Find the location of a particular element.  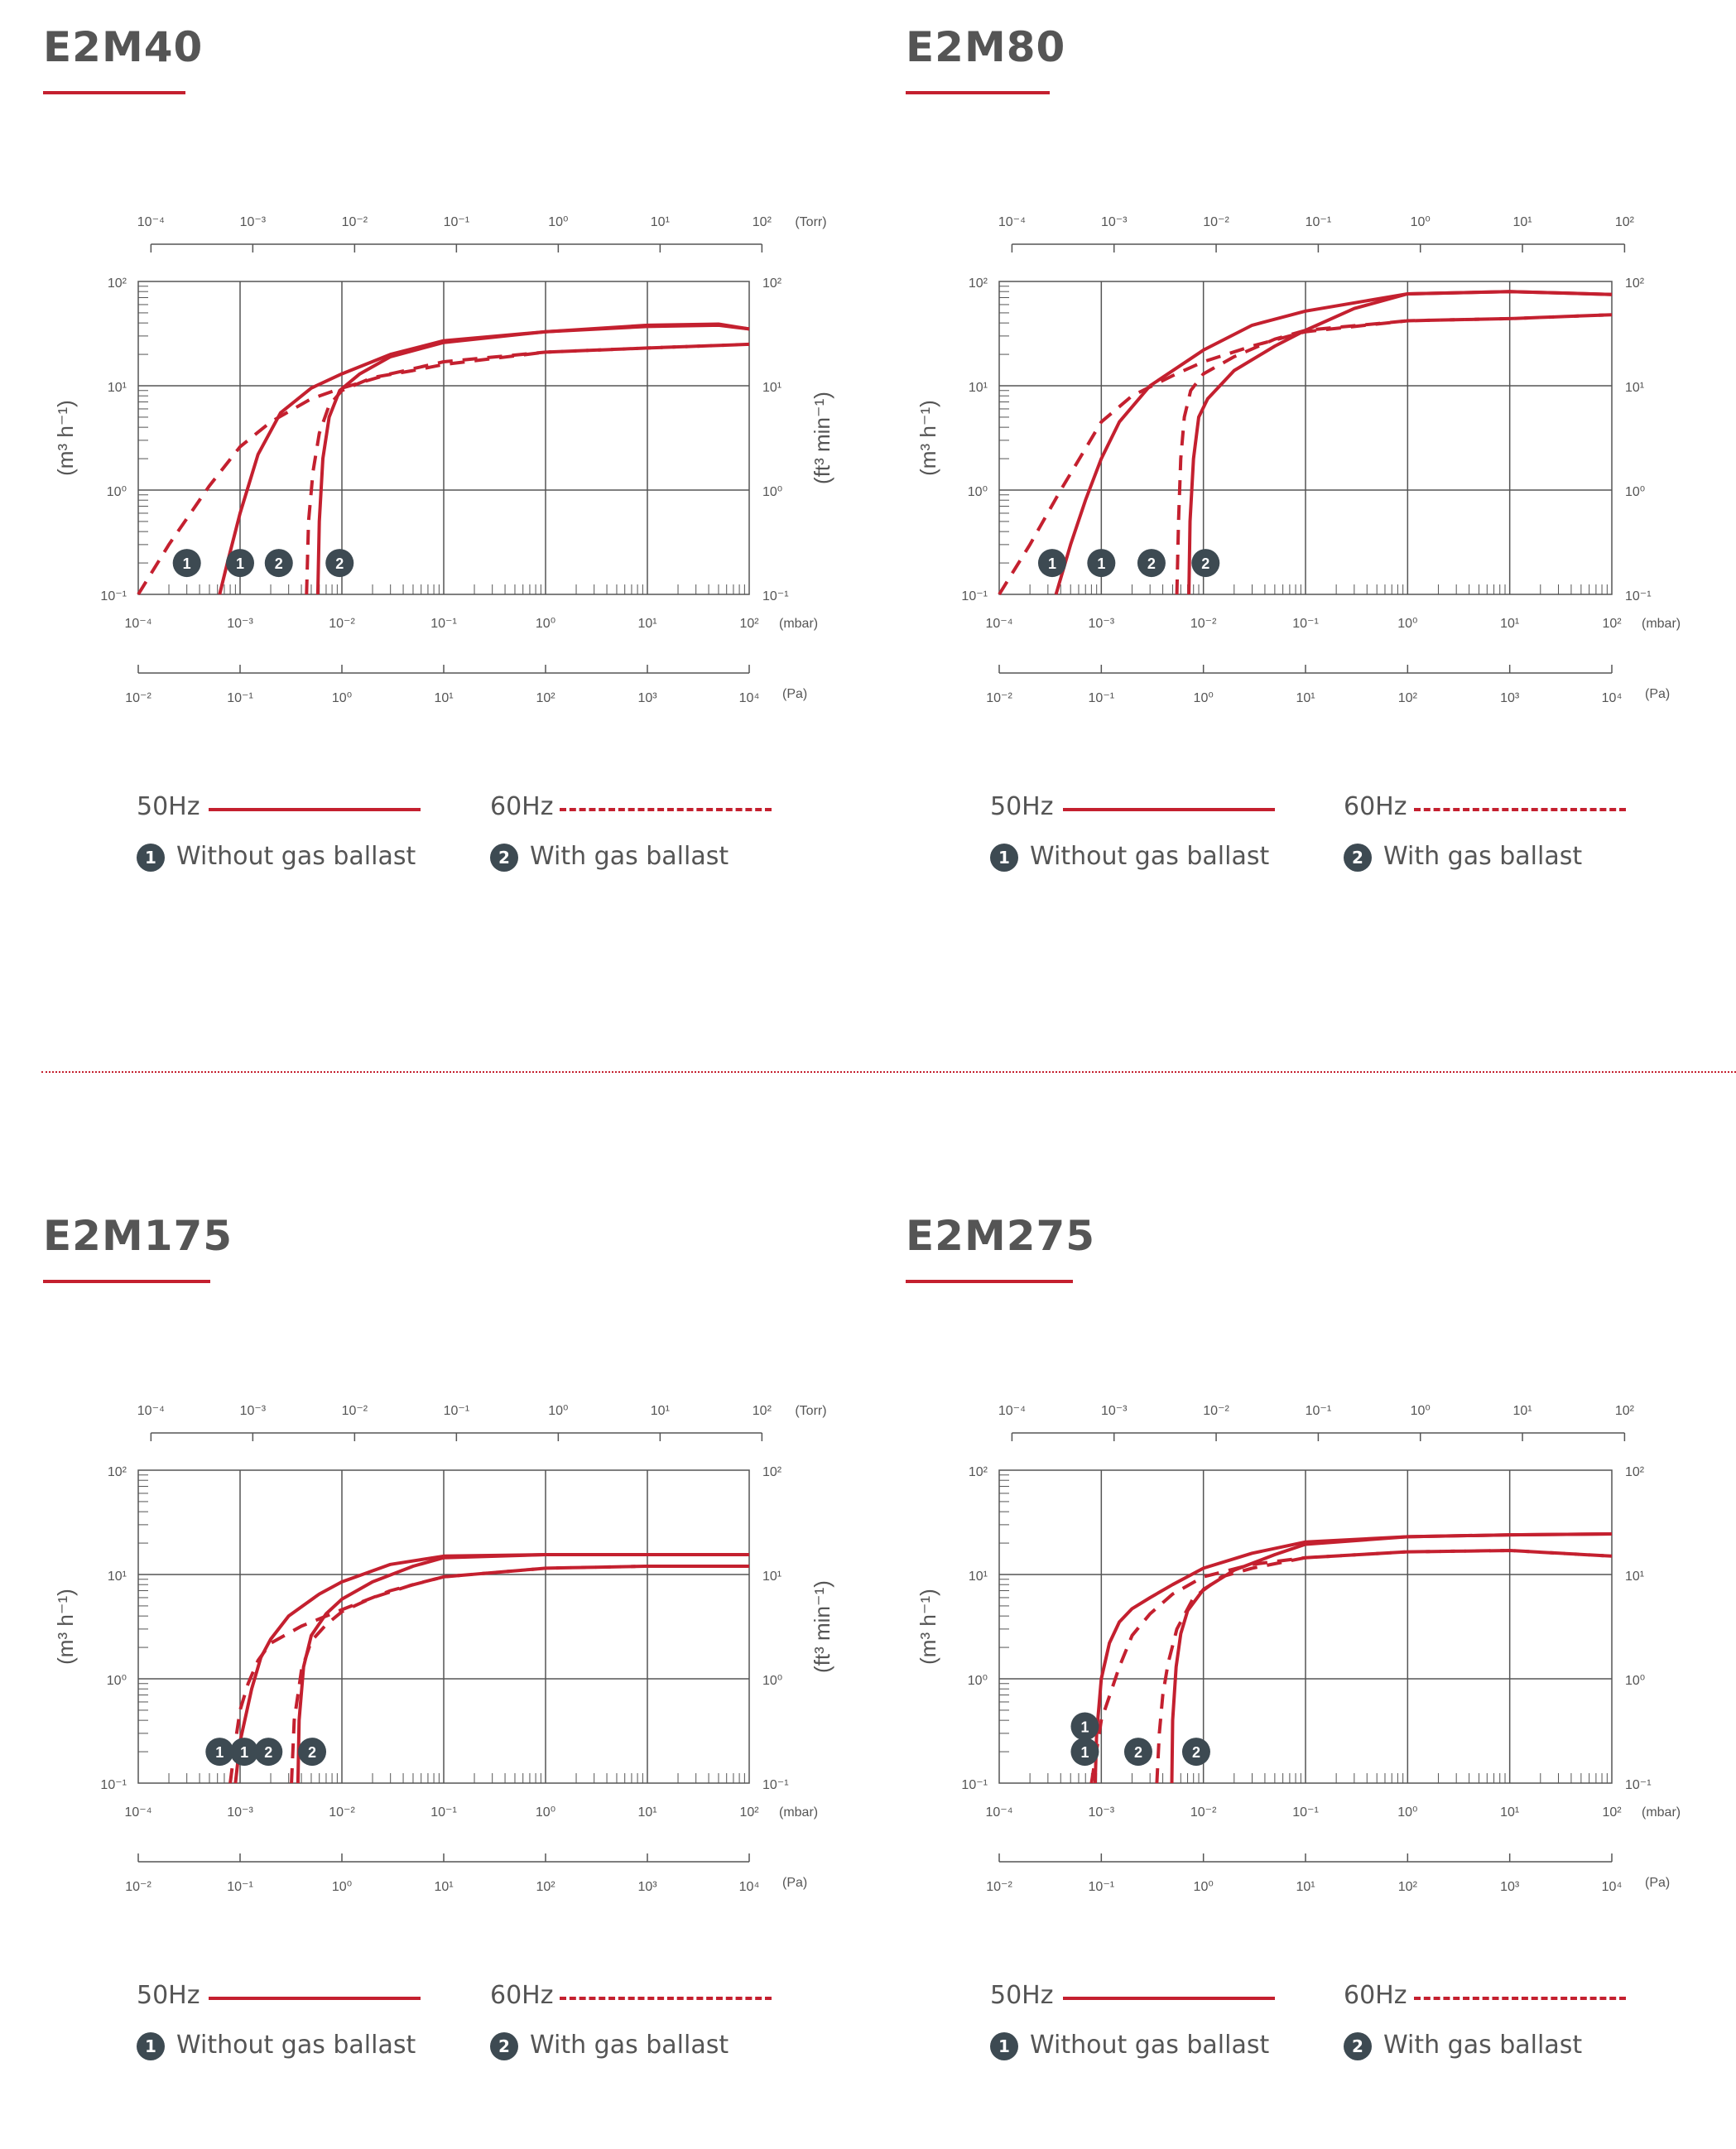

mbar-tick-label: 10⁻³ is located at coordinates (1102, 624).